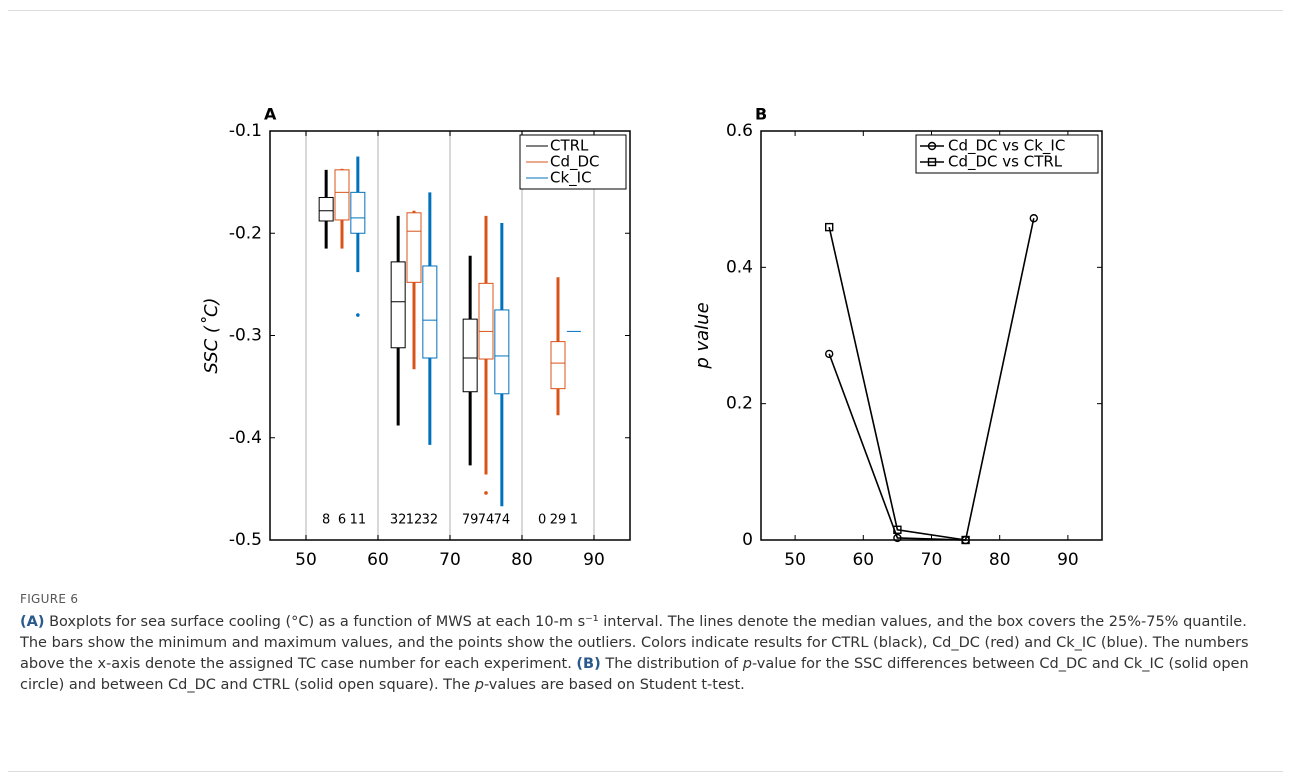 This screenshot has height=780, width=1293. Describe the element at coordinates (739, 267) in the screenshot. I see `y-tick-label: 0.4` at that location.